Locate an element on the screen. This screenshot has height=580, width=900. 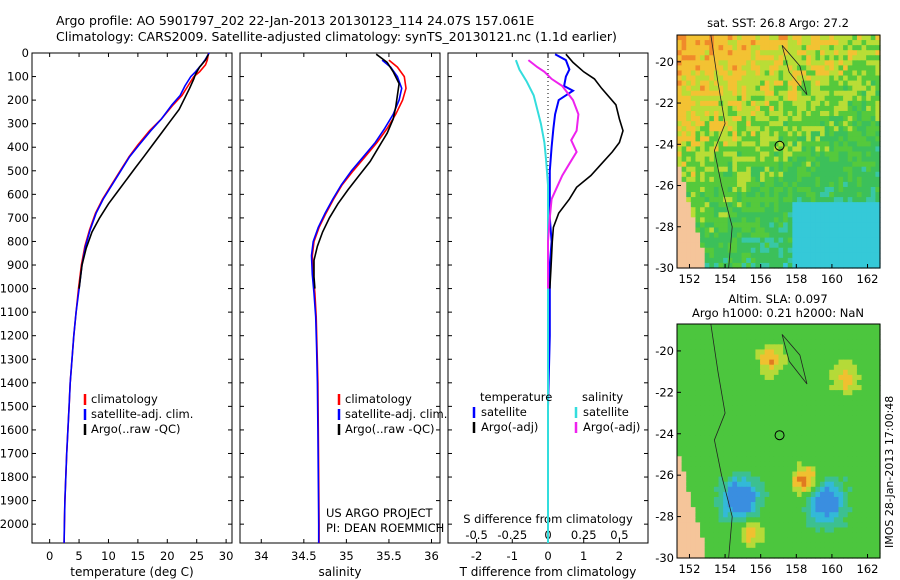
sst_map-ytick-label: -30 is located at coordinates (664, 268).